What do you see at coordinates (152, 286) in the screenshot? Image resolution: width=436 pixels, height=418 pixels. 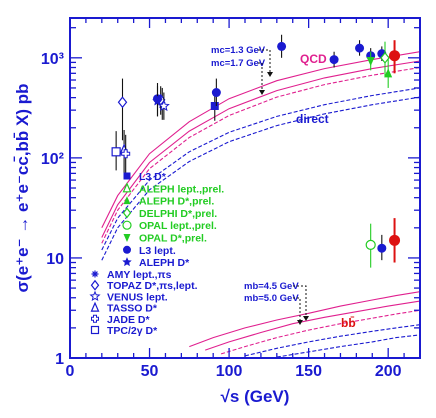 I see `legend-label: TOPAZ D*,πs,lept.` at bounding box center [152, 286].